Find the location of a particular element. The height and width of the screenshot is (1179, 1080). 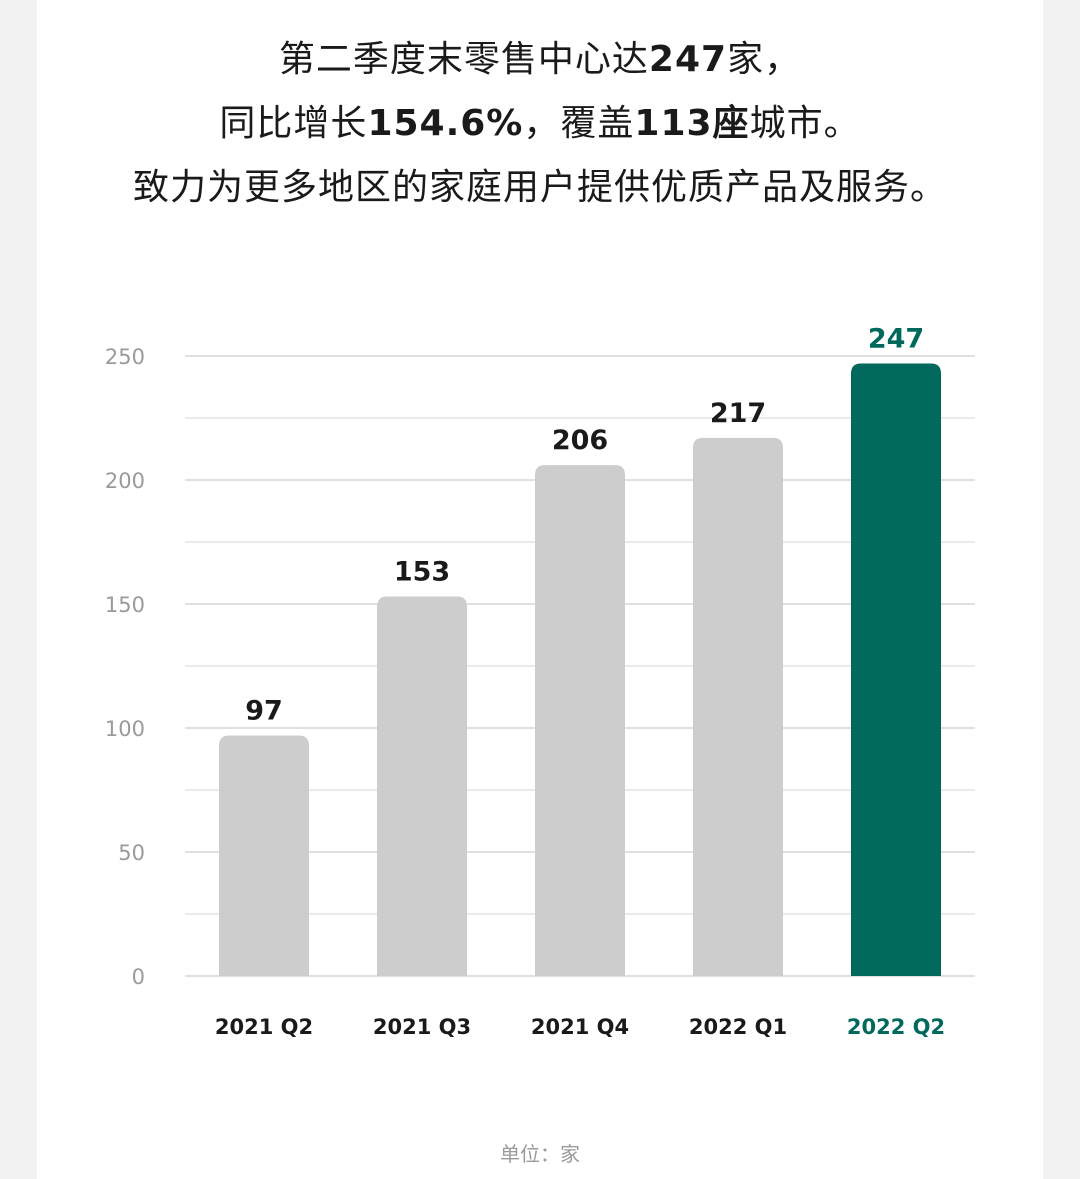

data-label: 217 is located at coordinates (738, 413).